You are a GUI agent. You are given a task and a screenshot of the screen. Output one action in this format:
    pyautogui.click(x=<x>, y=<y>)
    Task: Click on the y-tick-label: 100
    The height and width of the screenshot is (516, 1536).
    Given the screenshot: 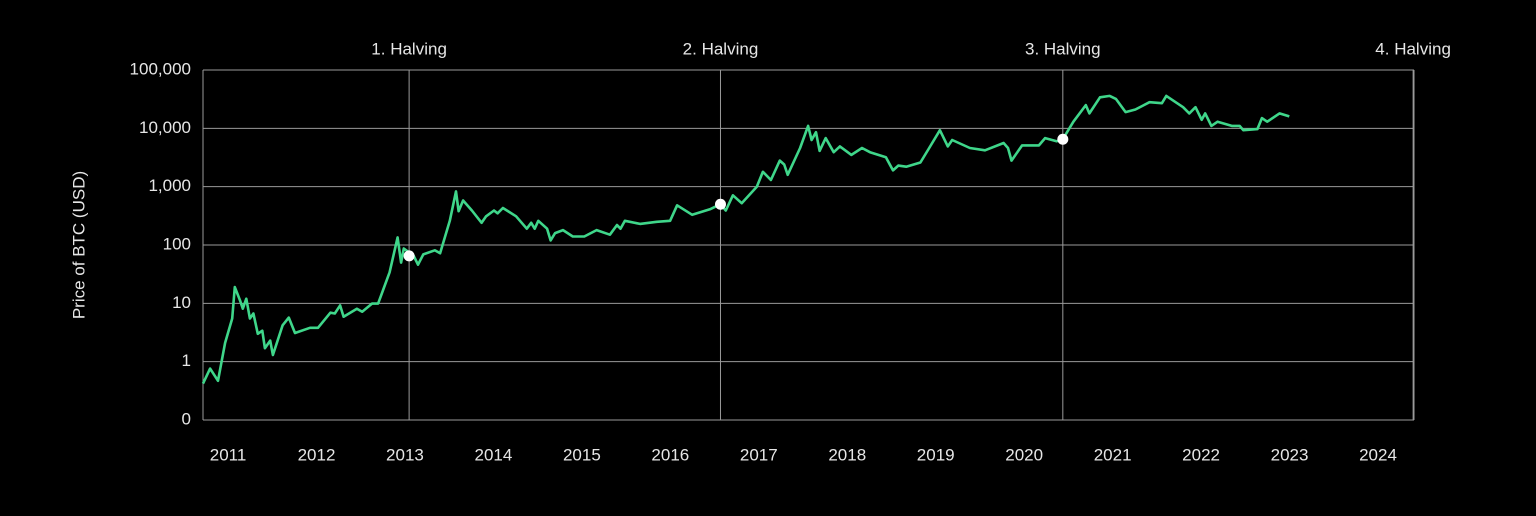 What is the action you would take?
    pyautogui.click(x=177, y=243)
    